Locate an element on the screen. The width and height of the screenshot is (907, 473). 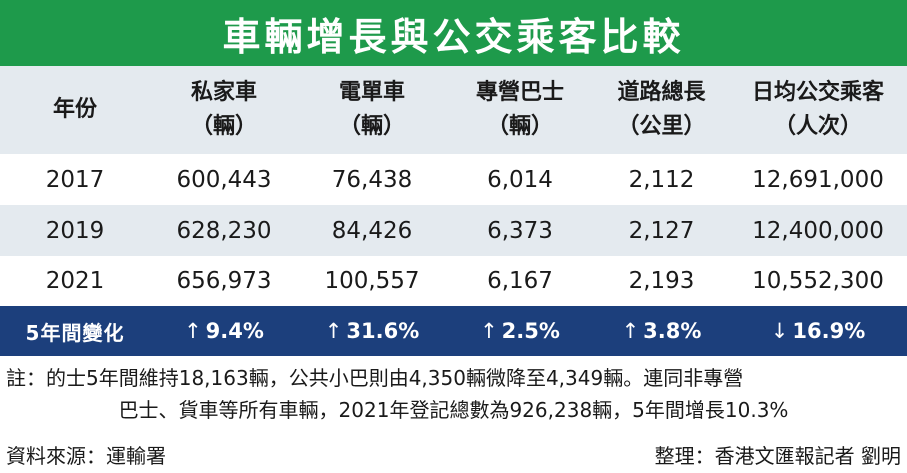
cell-franchised-bus: 6,373 is located at coordinates (520, 230).